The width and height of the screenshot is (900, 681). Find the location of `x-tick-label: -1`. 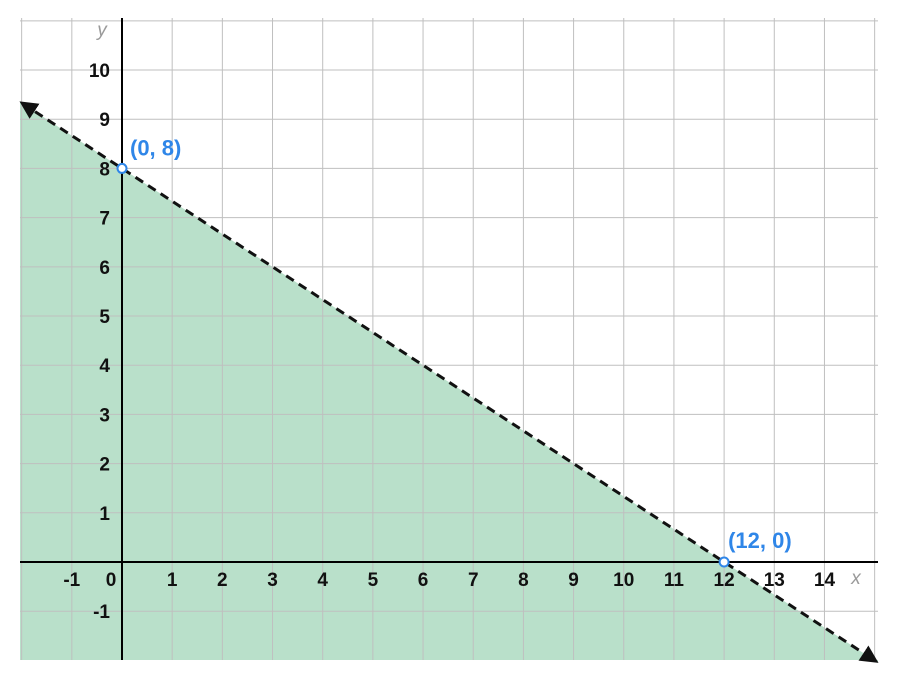

x-tick-label: -1 is located at coordinates (71, 580).